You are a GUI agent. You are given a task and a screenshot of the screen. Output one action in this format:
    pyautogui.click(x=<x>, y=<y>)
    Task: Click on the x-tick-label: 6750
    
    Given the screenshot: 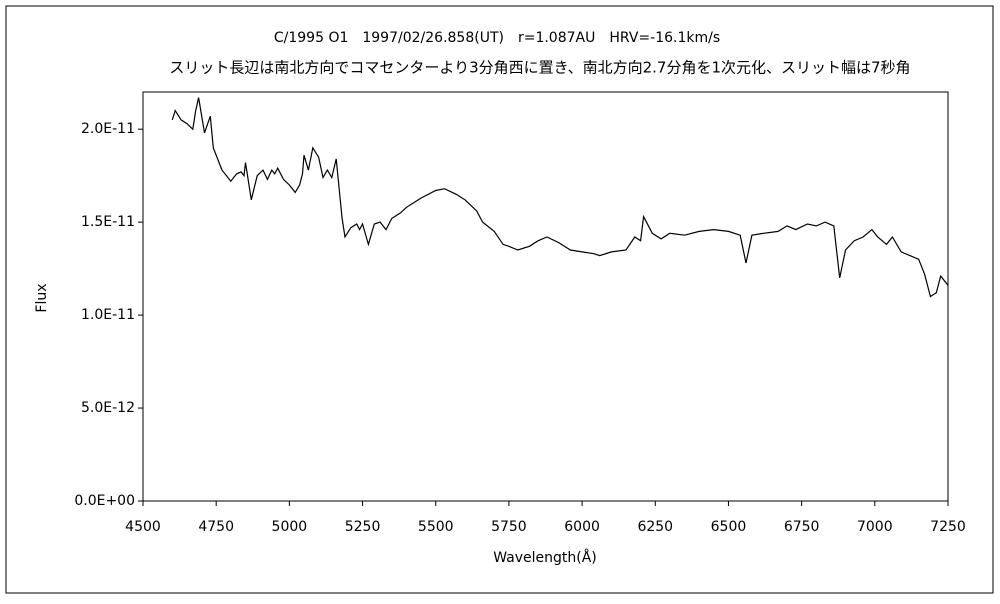 What is the action you would take?
    pyautogui.click(x=802, y=527)
    